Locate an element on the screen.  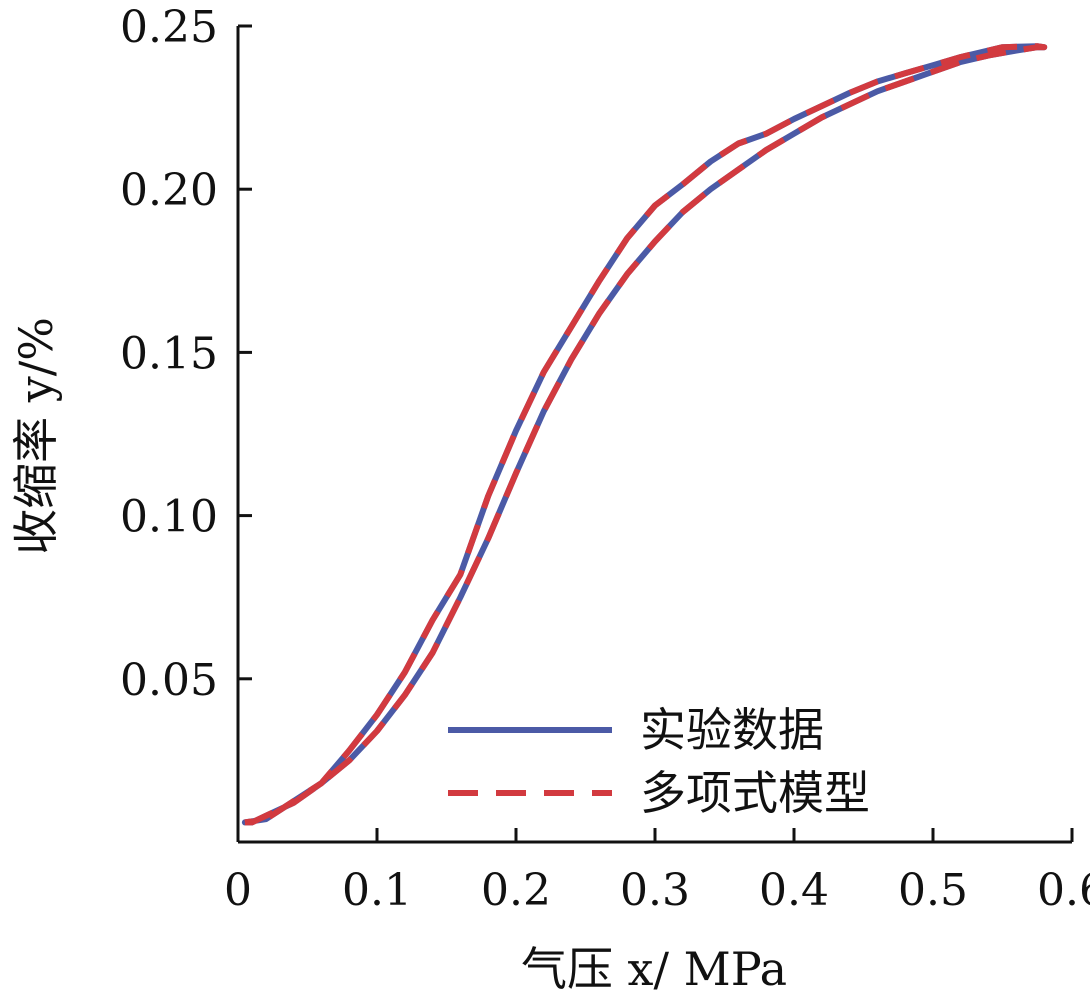
legend-label-polynomial: 多项式模型 is located at coordinates (755, 793).